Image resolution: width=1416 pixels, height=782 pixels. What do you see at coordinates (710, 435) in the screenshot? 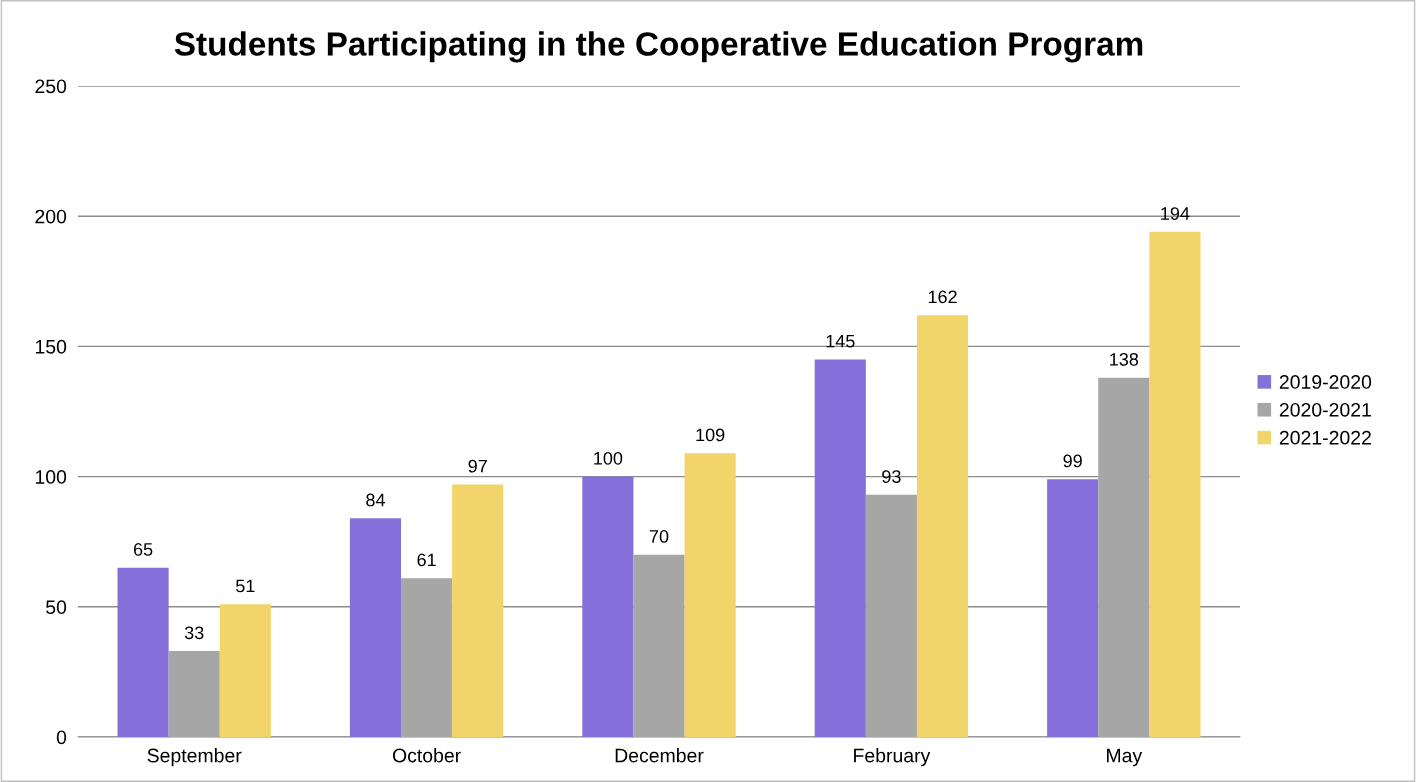
I see `data-label: 109` at bounding box center [710, 435].